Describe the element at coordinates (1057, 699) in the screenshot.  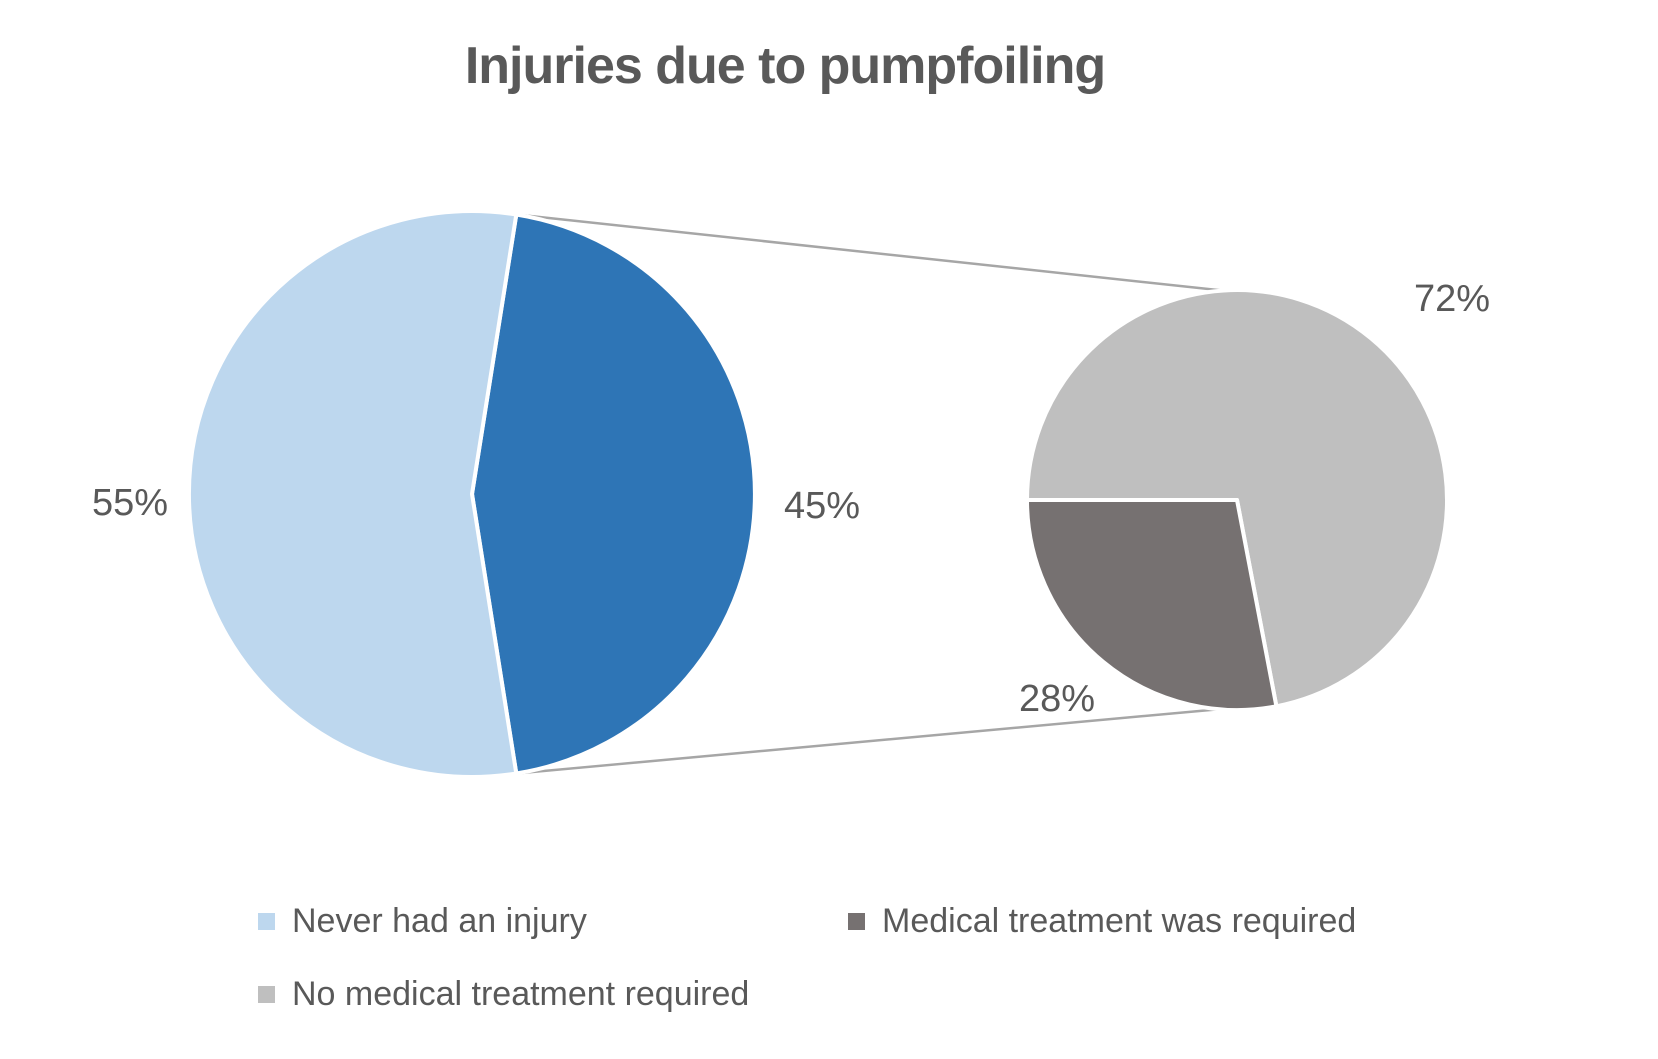
I see `data-label-secondary-slice-1: 28%` at that location.